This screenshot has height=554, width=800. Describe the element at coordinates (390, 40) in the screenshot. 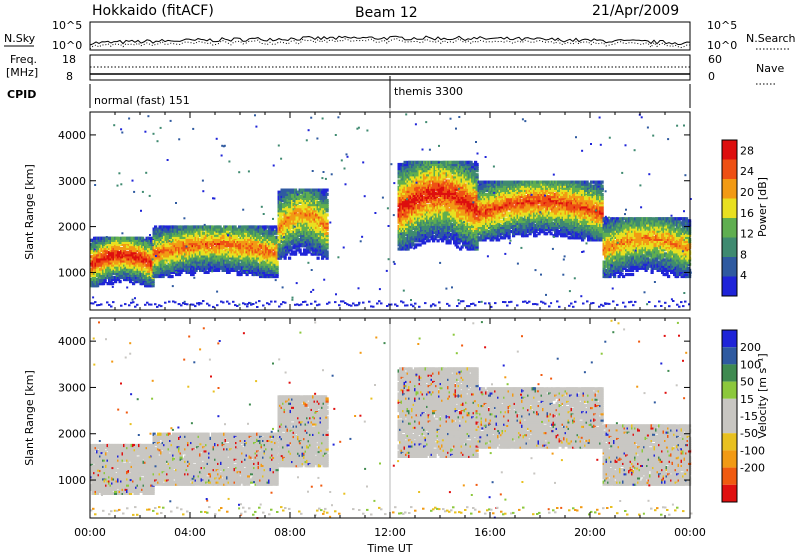

I see `nsky-trace` at that location.